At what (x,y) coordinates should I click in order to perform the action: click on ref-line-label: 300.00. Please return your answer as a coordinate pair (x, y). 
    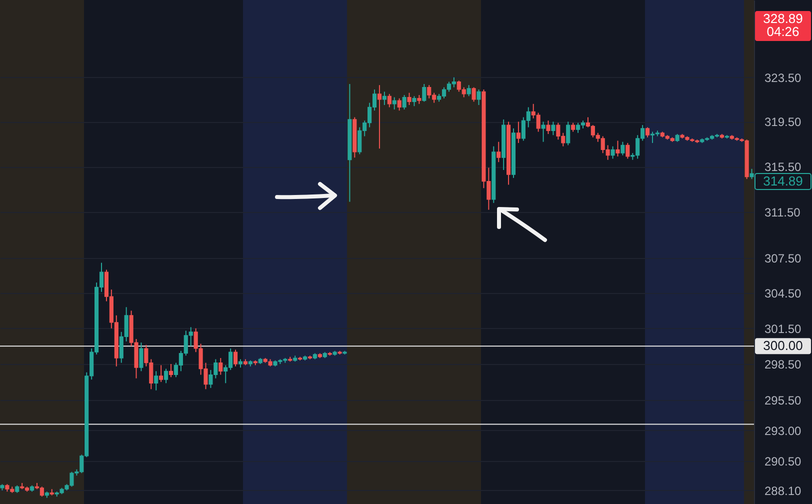
    Looking at the image, I should click on (783, 346).